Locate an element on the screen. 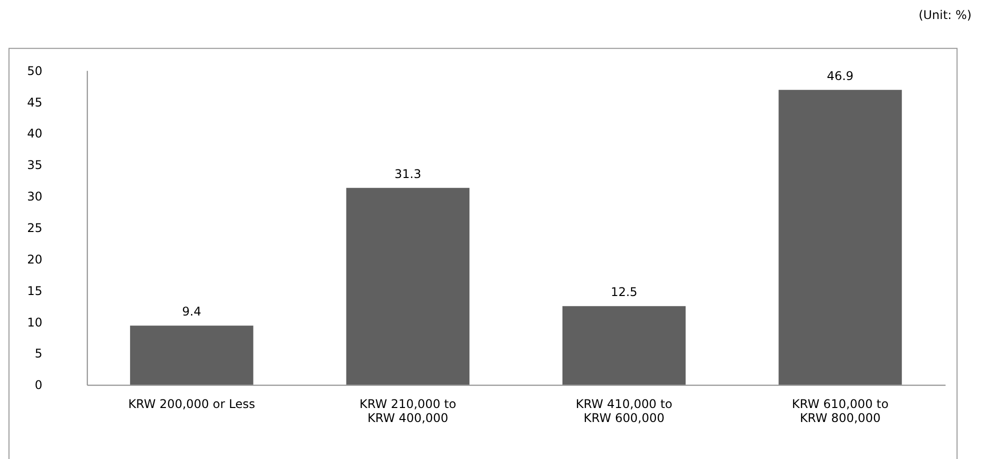 The width and height of the screenshot is (984, 459). text: (Unit: %) is located at coordinates (945, 15).